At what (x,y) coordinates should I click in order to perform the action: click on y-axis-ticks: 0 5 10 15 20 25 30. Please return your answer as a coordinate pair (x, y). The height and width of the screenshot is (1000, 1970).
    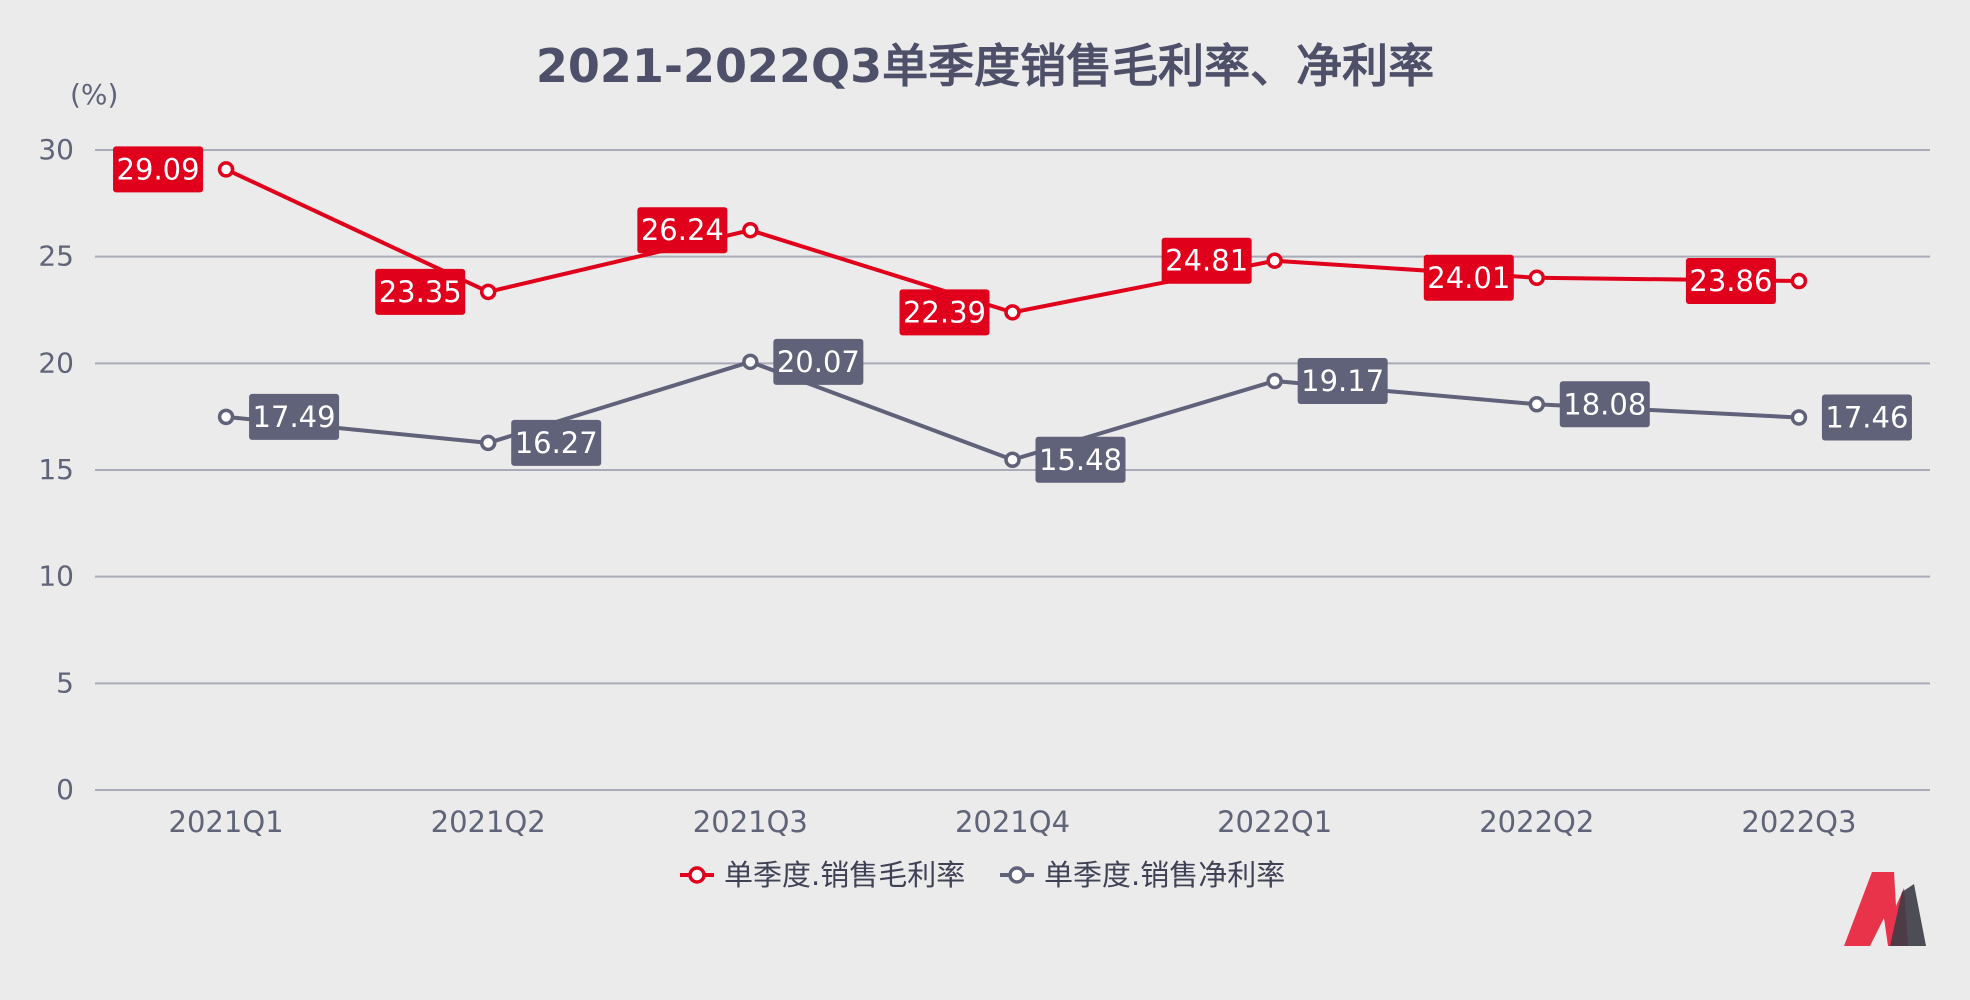
    Looking at the image, I should click on (56, 469).